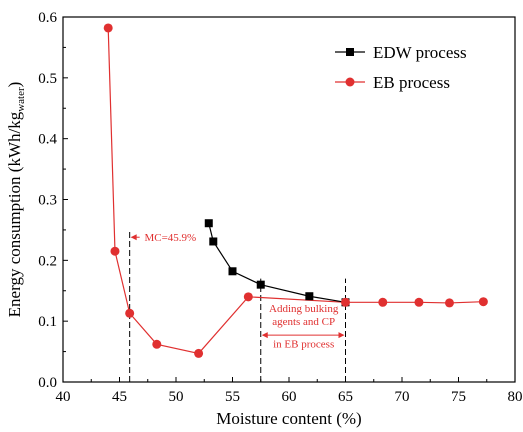 This screenshot has width=523, height=432. Describe the element at coordinates (119, 397) in the screenshot. I see `x-tick-label: 45` at that location.